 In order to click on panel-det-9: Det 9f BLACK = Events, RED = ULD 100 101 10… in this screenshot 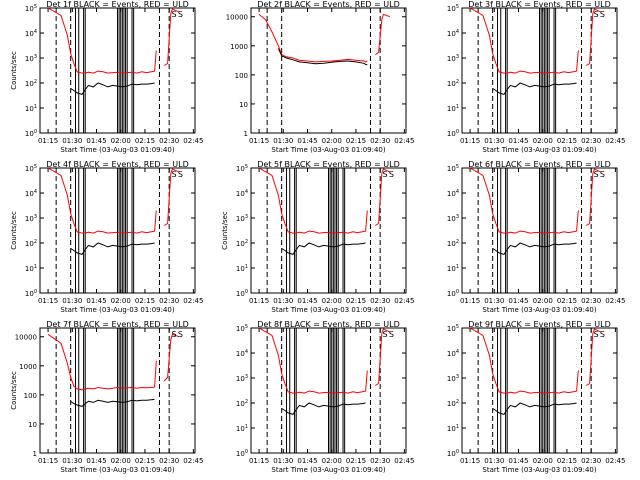, I will do `click(536, 397)`.